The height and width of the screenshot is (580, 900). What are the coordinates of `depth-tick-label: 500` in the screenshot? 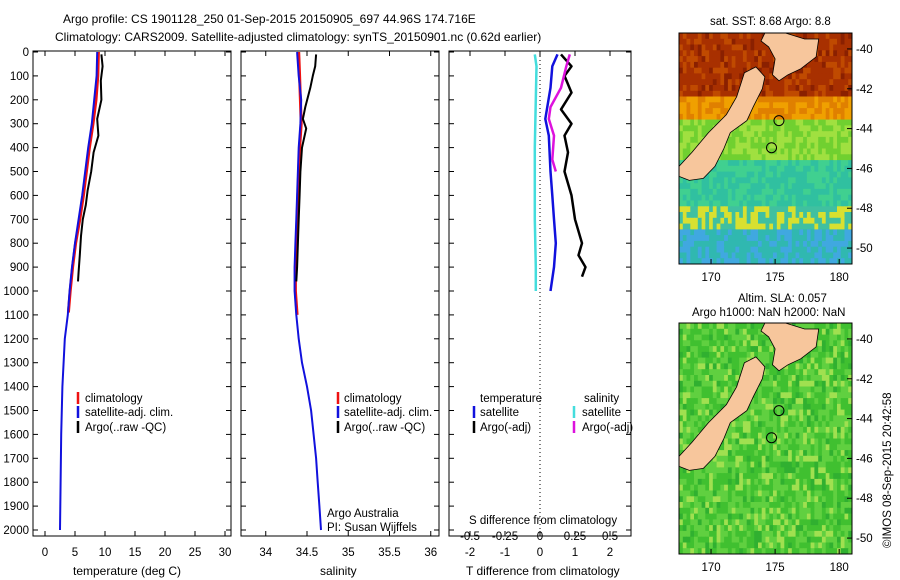 It's located at (19, 173).